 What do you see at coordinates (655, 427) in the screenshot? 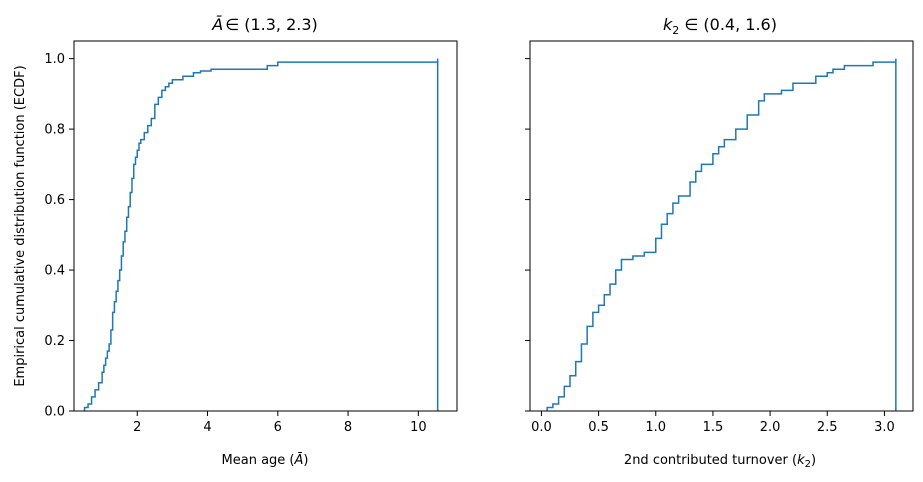
I see `right-x-tick-label: 1.0` at bounding box center [655, 427].